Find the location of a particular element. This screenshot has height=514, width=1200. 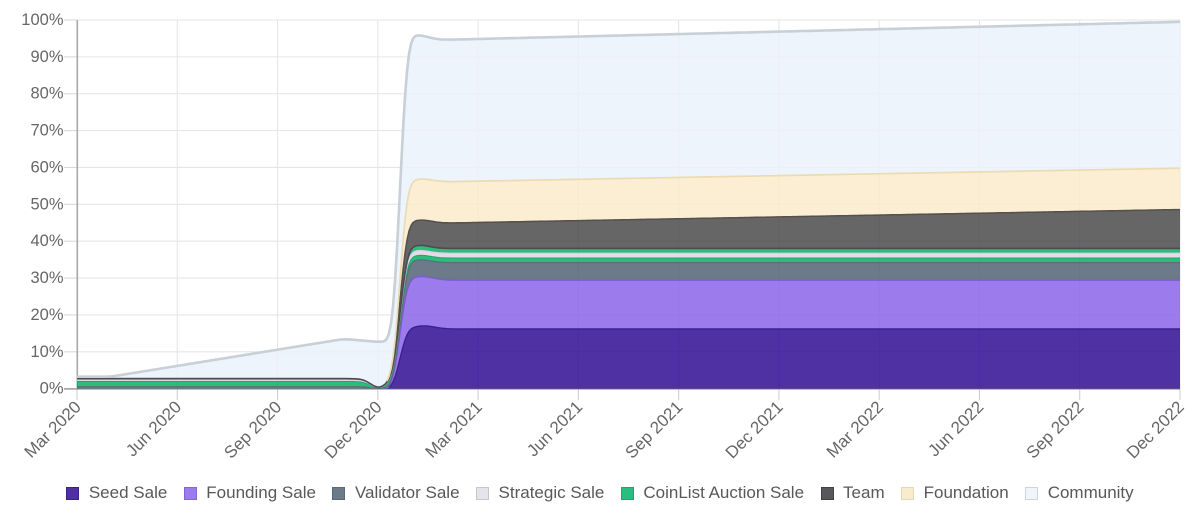

svg-text: Dec 2022 is located at coordinates (1155, 429).